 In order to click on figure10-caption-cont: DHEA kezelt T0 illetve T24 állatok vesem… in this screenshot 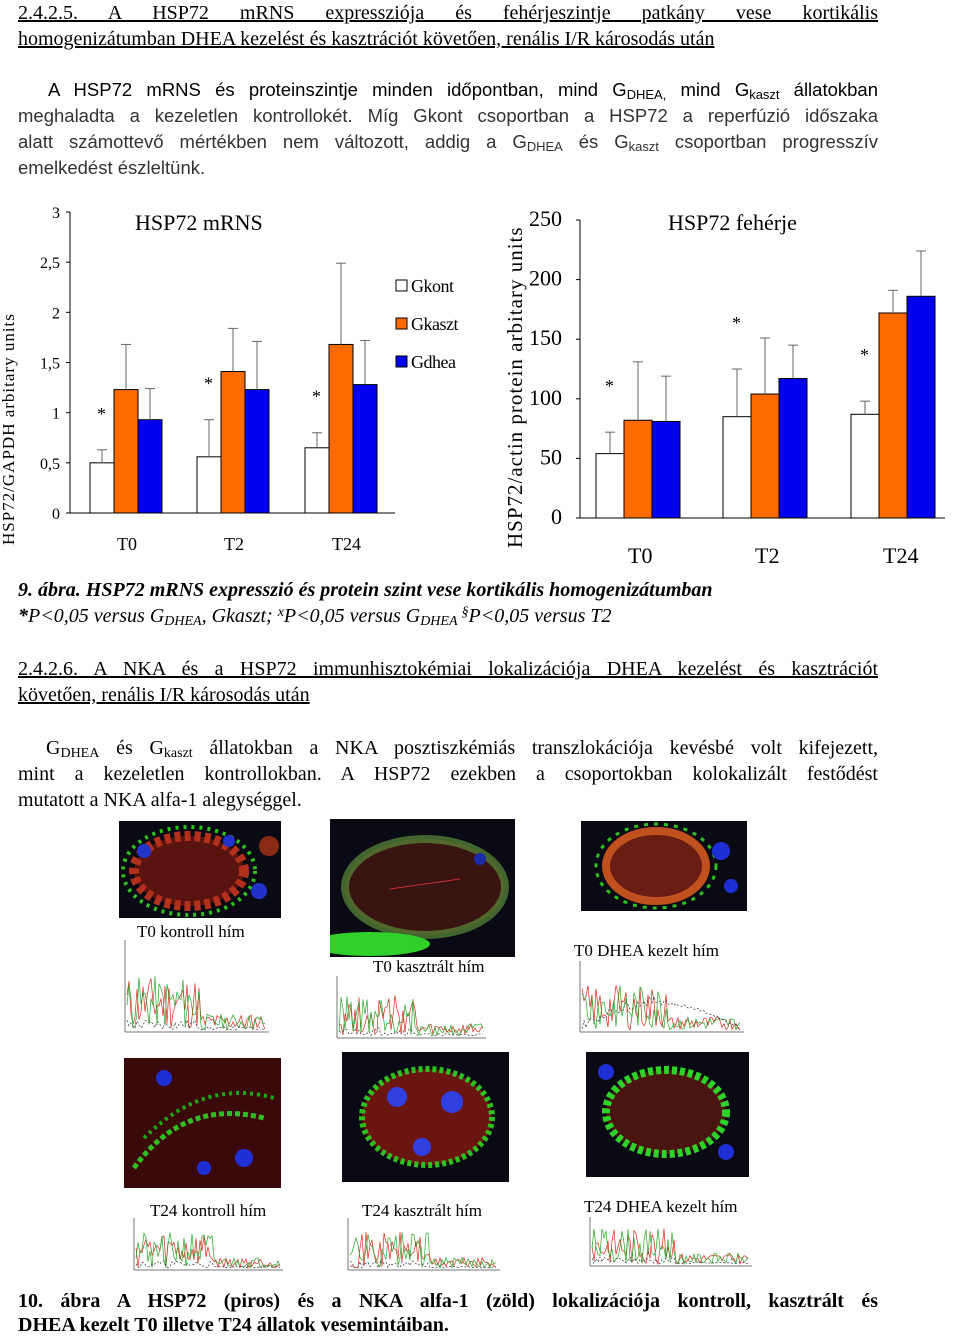, I will do `click(233, 1325)`.